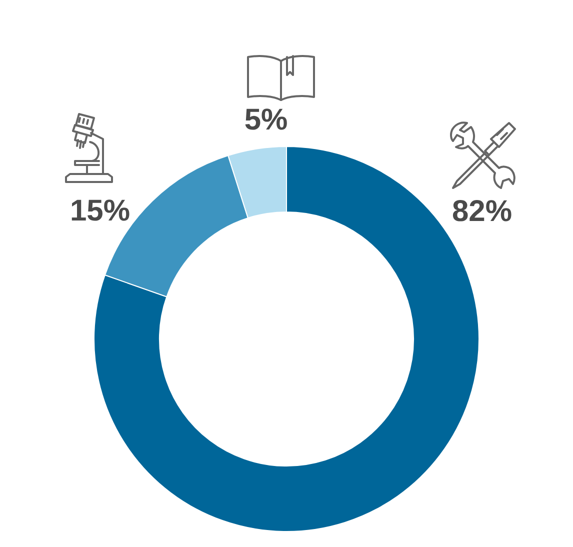  What do you see at coordinates (482, 211) in the screenshot?
I see `data-label: 82%` at bounding box center [482, 211].